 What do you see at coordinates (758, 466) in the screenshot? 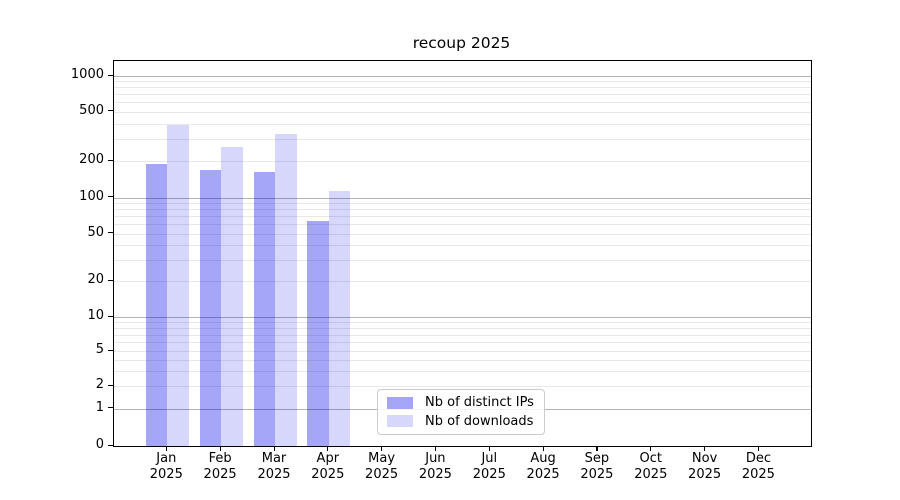
I see `x-tick-label-dec: Dec 2025` at bounding box center [758, 466].